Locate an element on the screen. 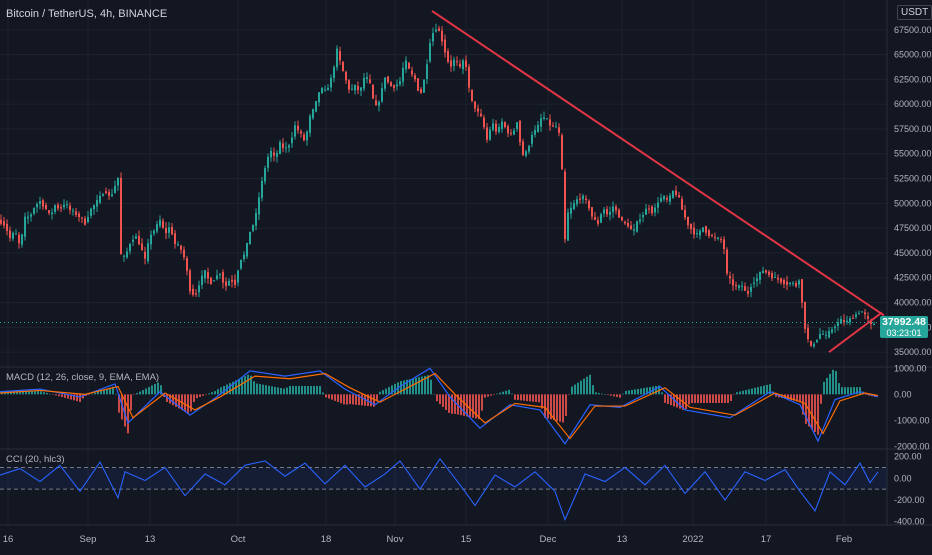  x-tick-label: 2022 is located at coordinates (692, 539).